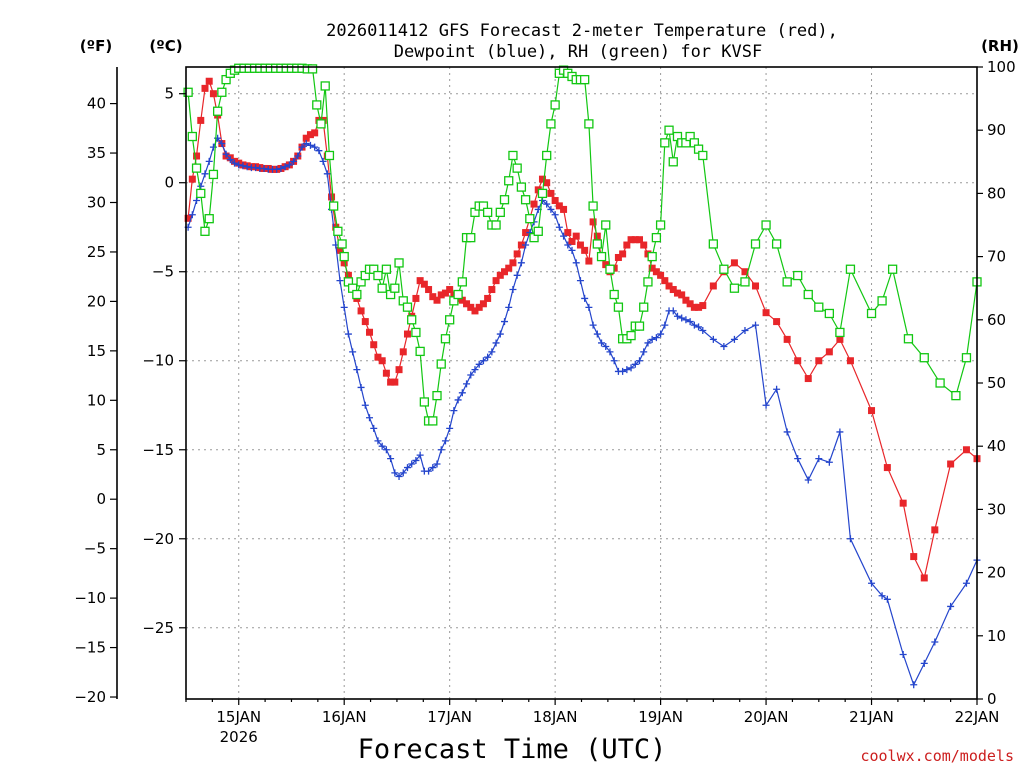 This screenshot has height=768, width=1024. What do you see at coordinates (660, 717) in the screenshot?
I see `x-tick-label: 19JAN` at bounding box center [660, 717].